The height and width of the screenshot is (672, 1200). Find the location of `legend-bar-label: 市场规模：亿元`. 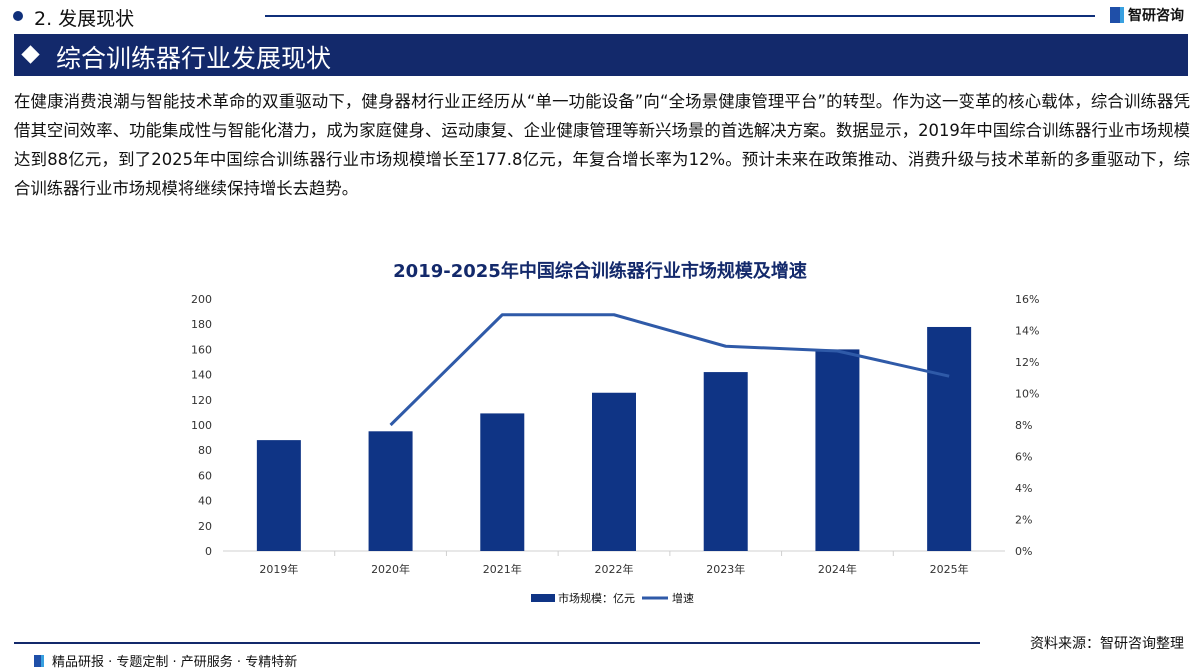

legend-bar-label: 市场规模：亿元 is located at coordinates (596, 598).